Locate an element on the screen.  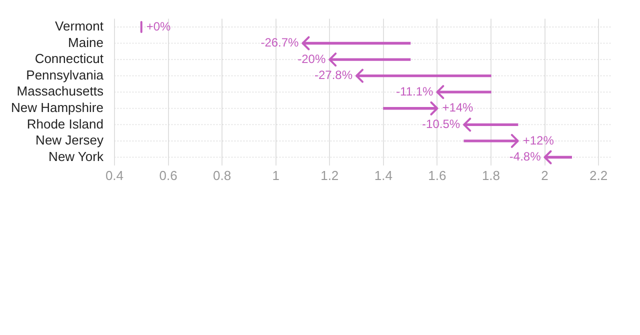
annotation: +0% is located at coordinates (159, 26).